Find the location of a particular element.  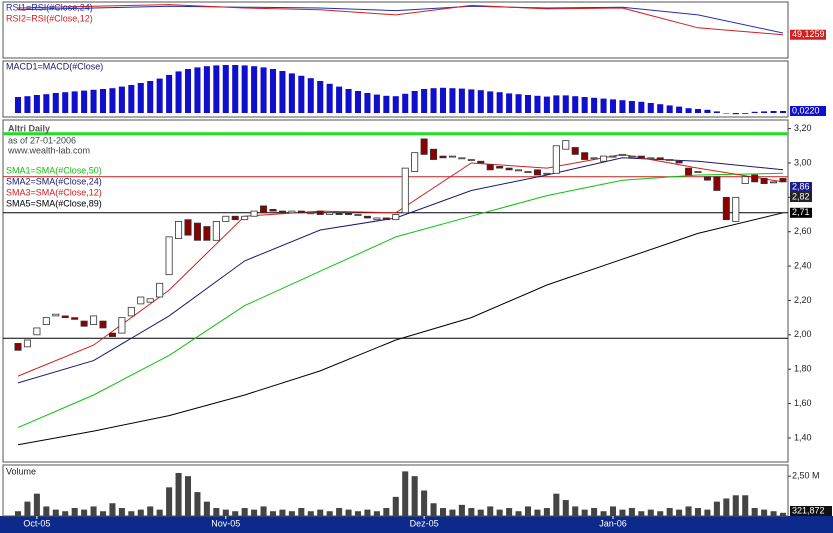

legend-entry: RSI2=RSI(#Close,12) is located at coordinates (49, 18).